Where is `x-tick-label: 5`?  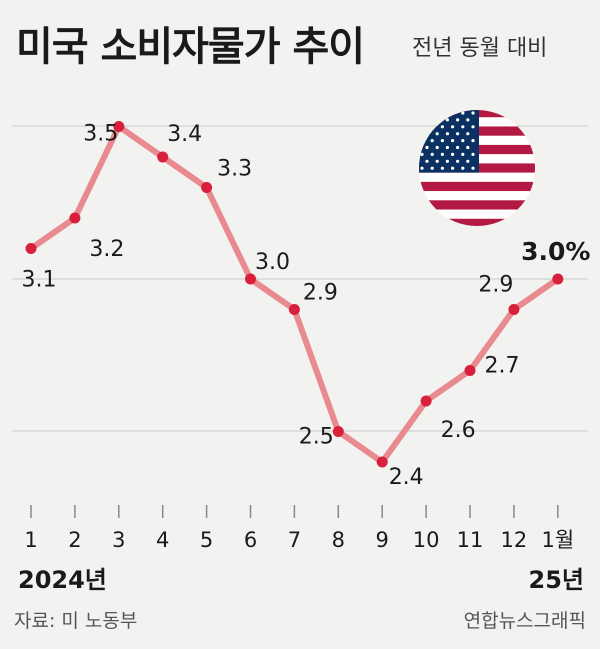
x-tick-label: 5 is located at coordinates (206, 540).